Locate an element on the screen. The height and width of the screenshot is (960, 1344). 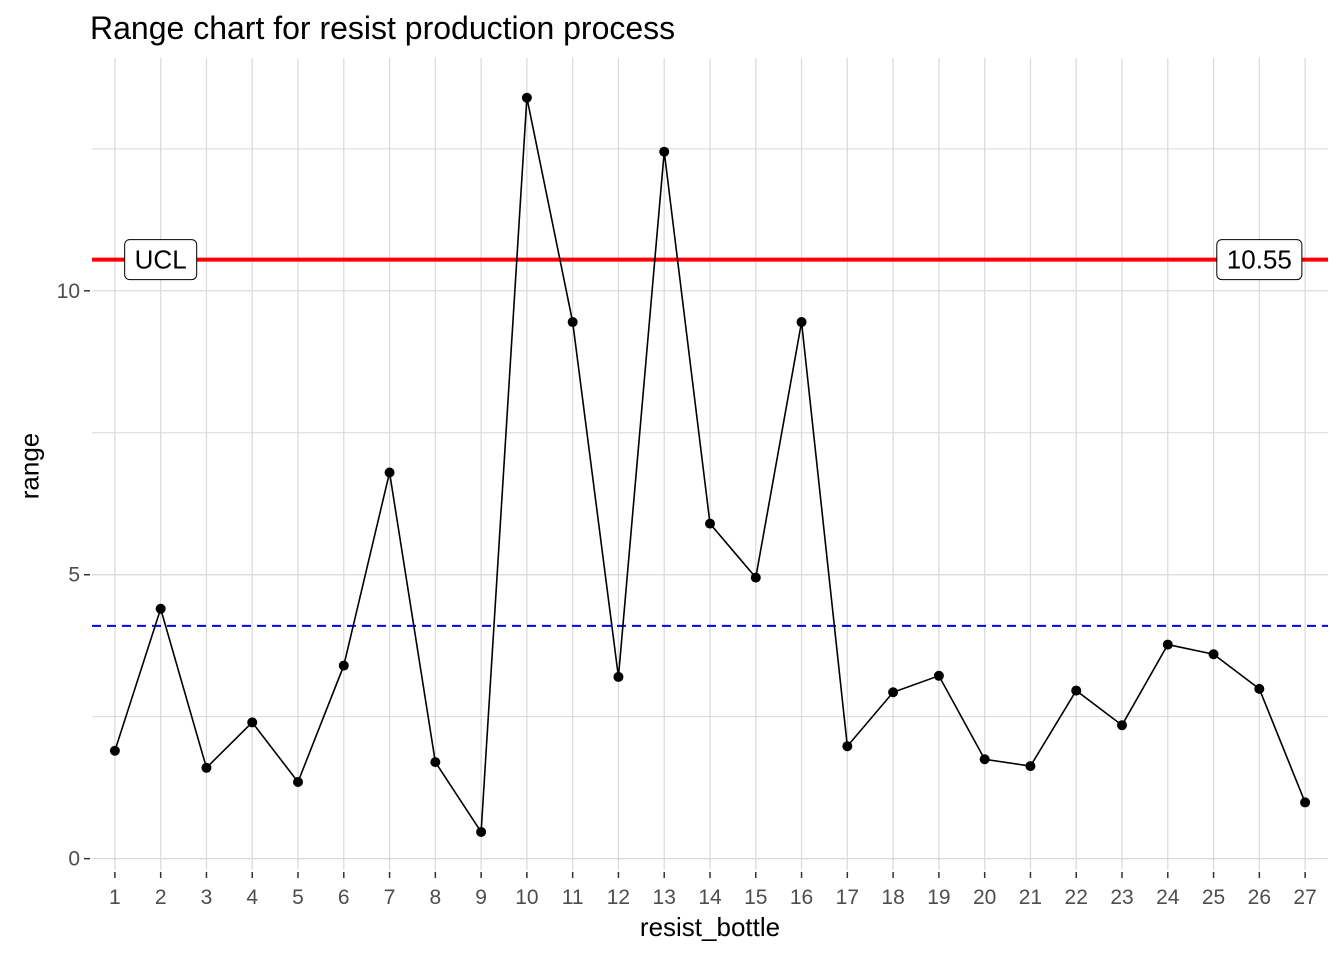
ucl-label: UCL is located at coordinates (161, 260).